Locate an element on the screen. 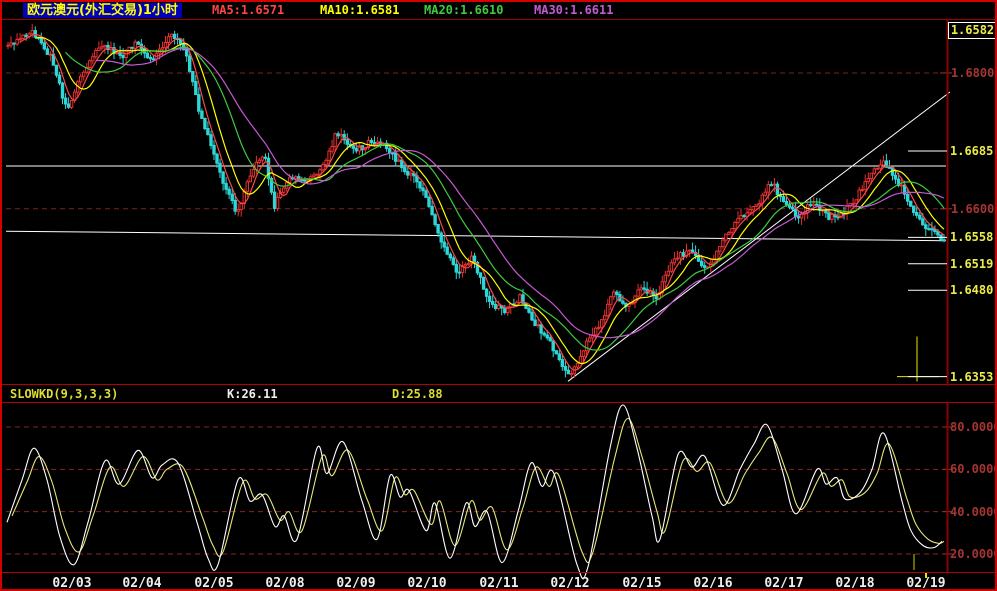 This screenshot has width=997, height=591. price-level-label: 1.6600 is located at coordinates (973, 208).